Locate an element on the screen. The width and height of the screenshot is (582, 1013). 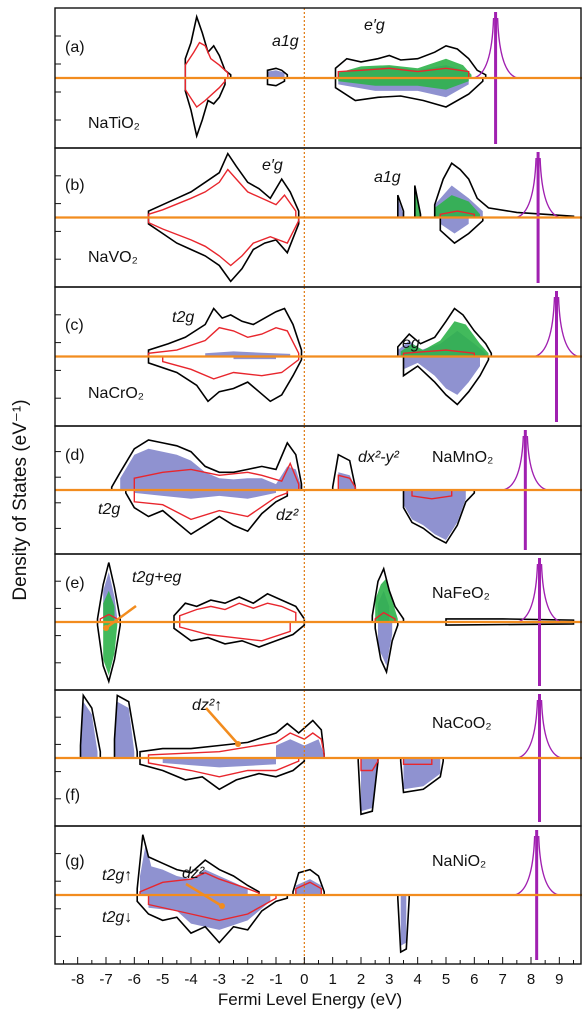
orbital-annotation: a1g is located at coordinates (387, 177).